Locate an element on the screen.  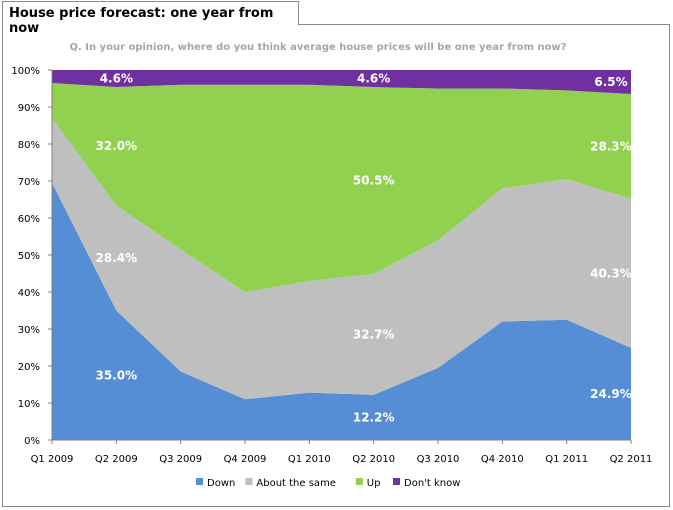
x-tick-label: Q1 2009 is located at coordinates (52, 459).